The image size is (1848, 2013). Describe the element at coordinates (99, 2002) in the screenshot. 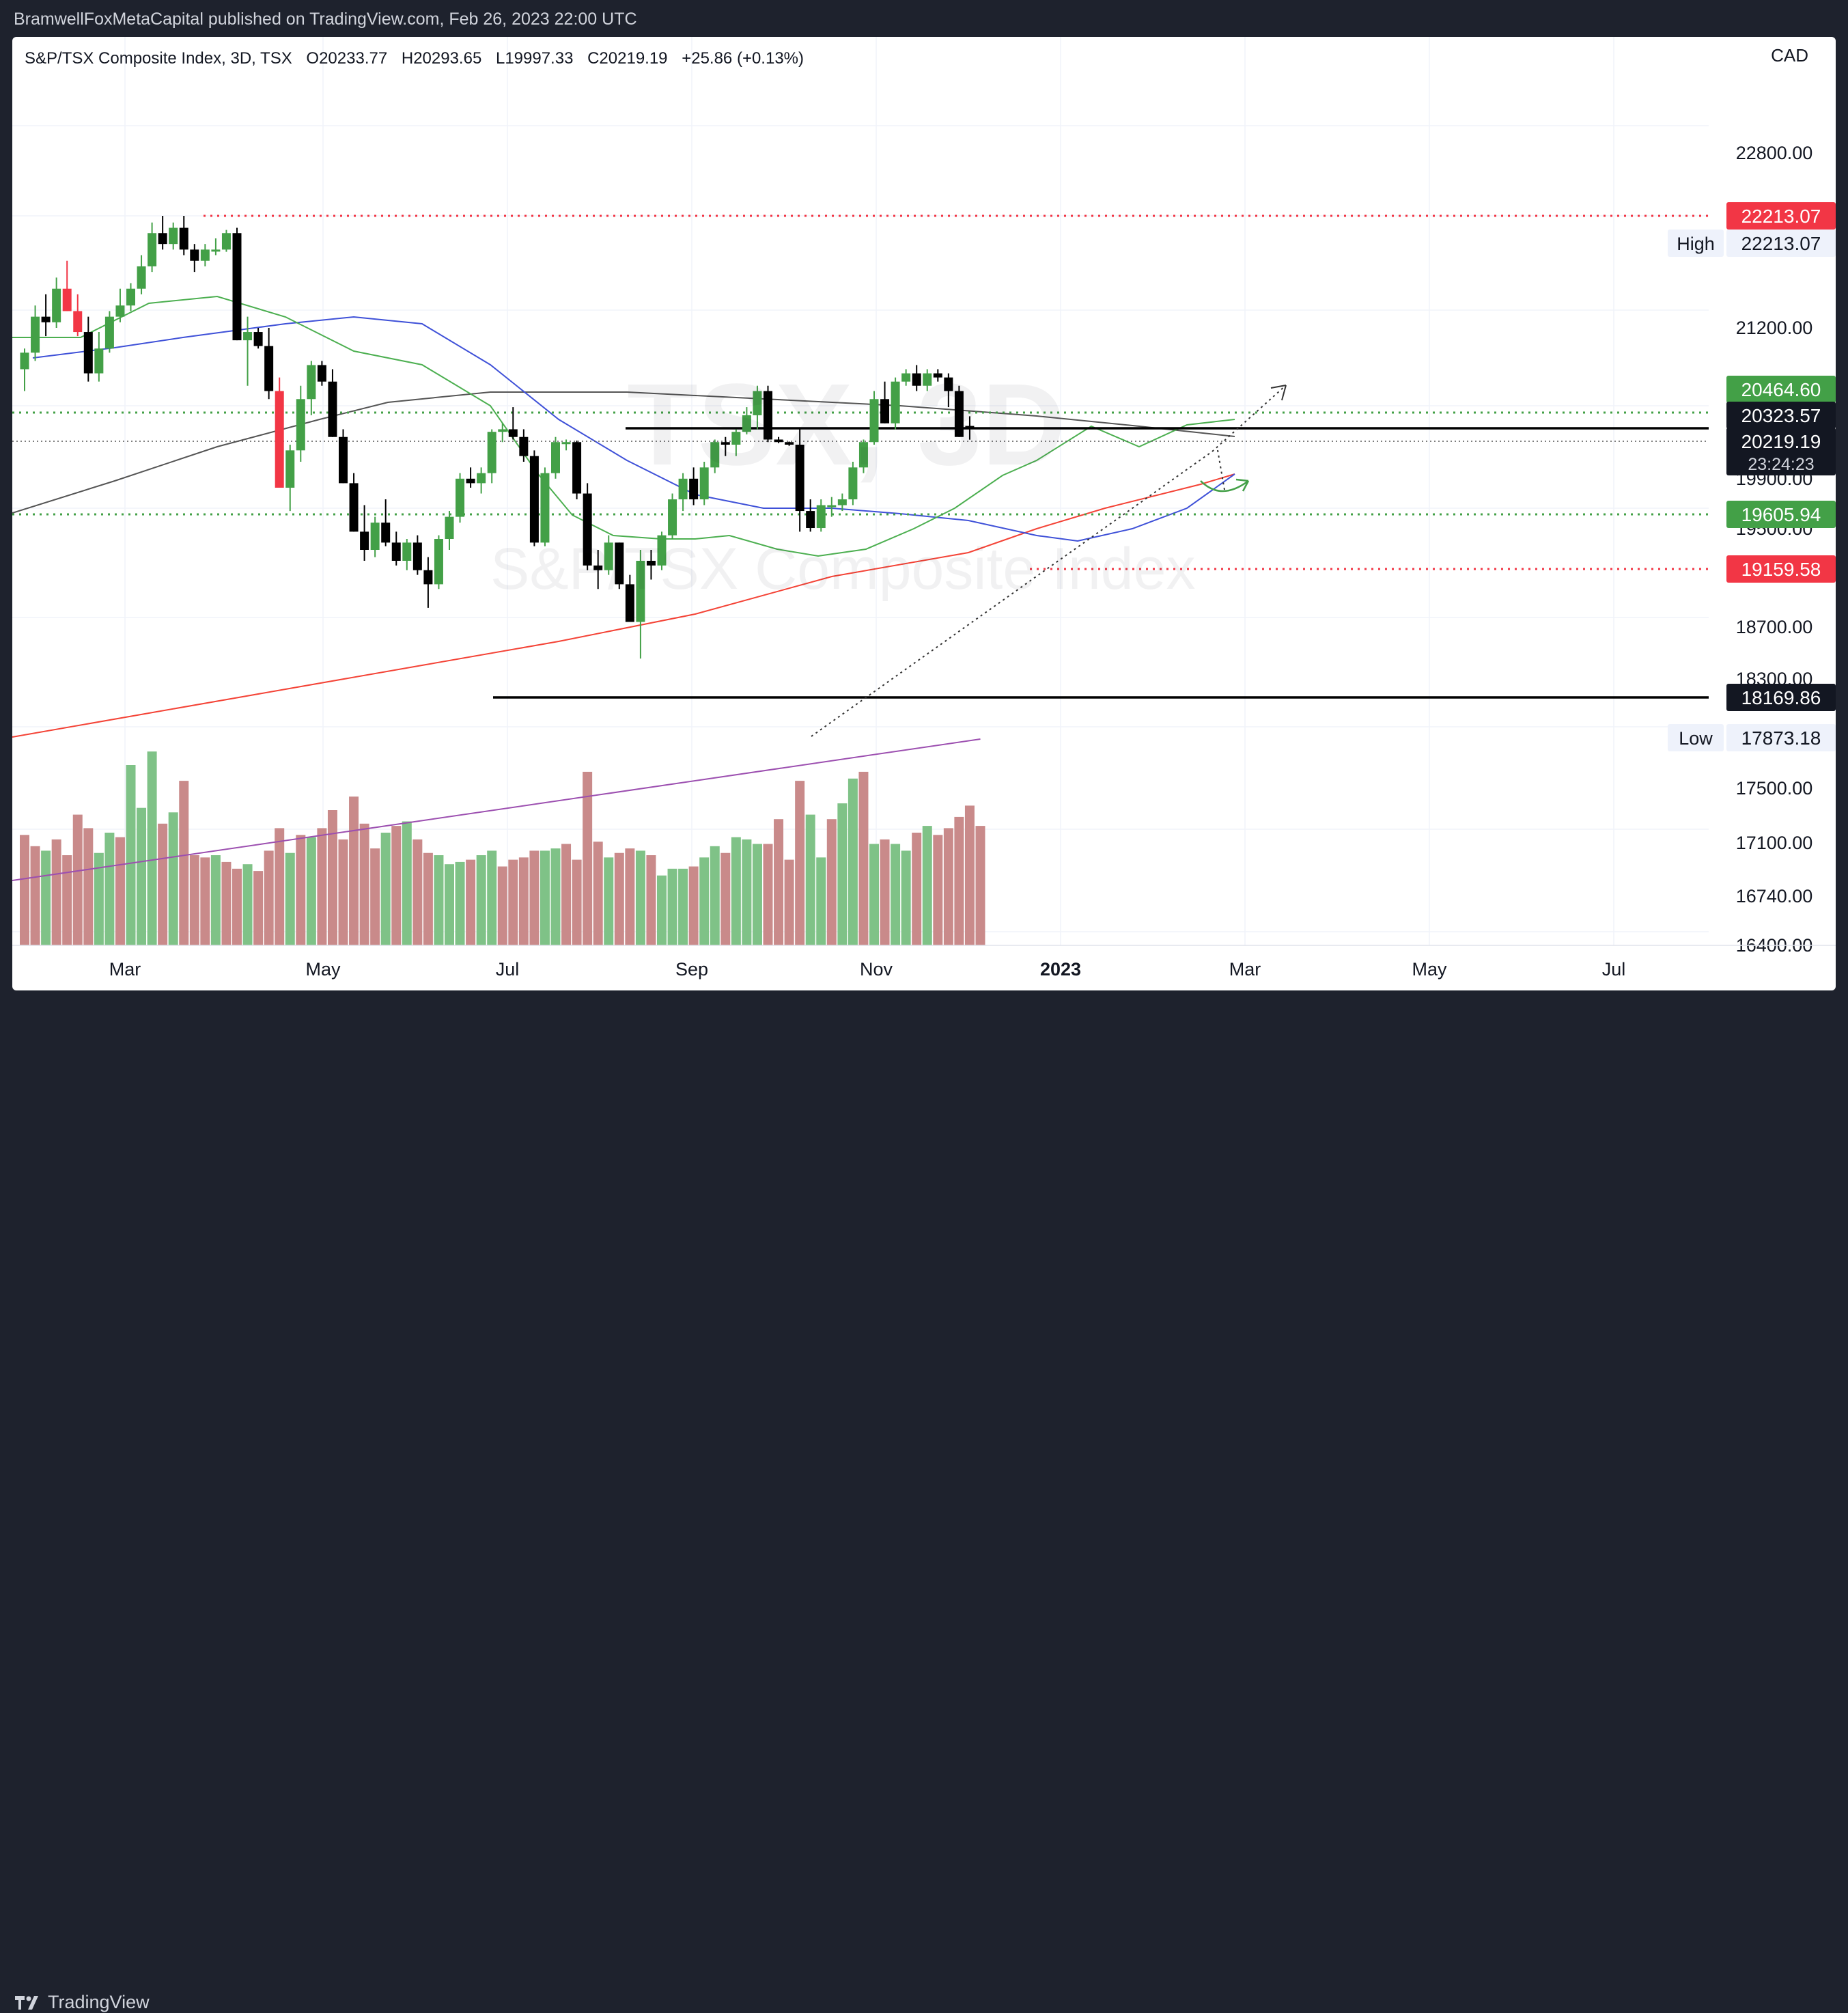

I see `brand-name: TradingView` at that location.